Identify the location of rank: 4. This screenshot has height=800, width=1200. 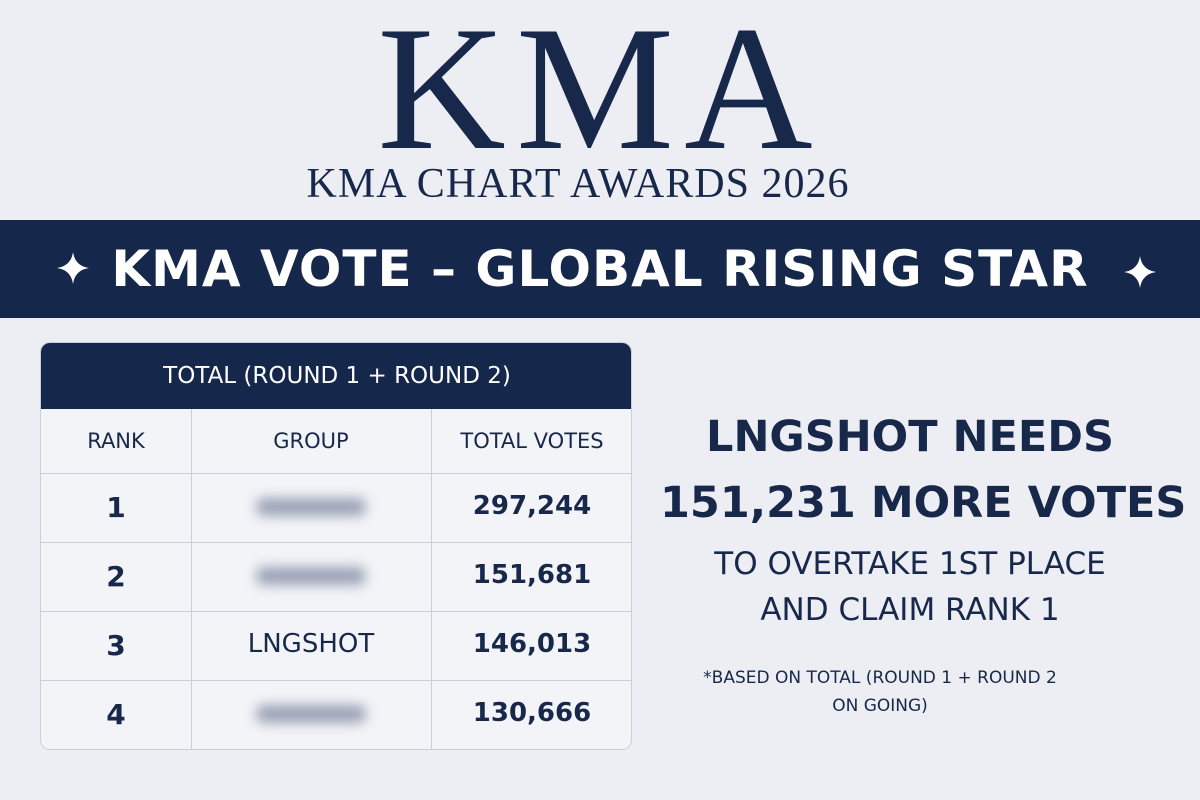
(116, 714).